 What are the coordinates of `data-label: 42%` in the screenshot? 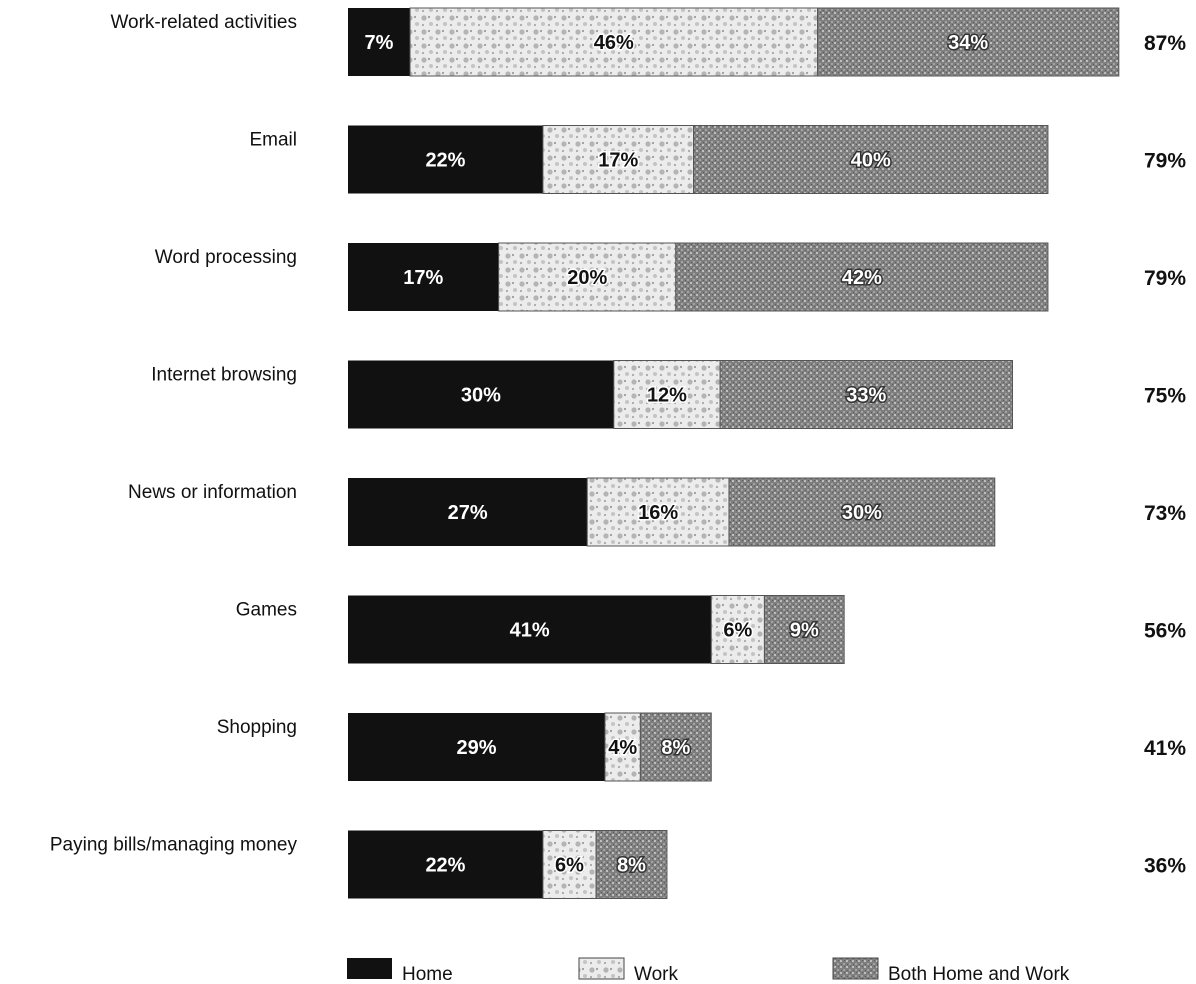 It's located at (862, 278).